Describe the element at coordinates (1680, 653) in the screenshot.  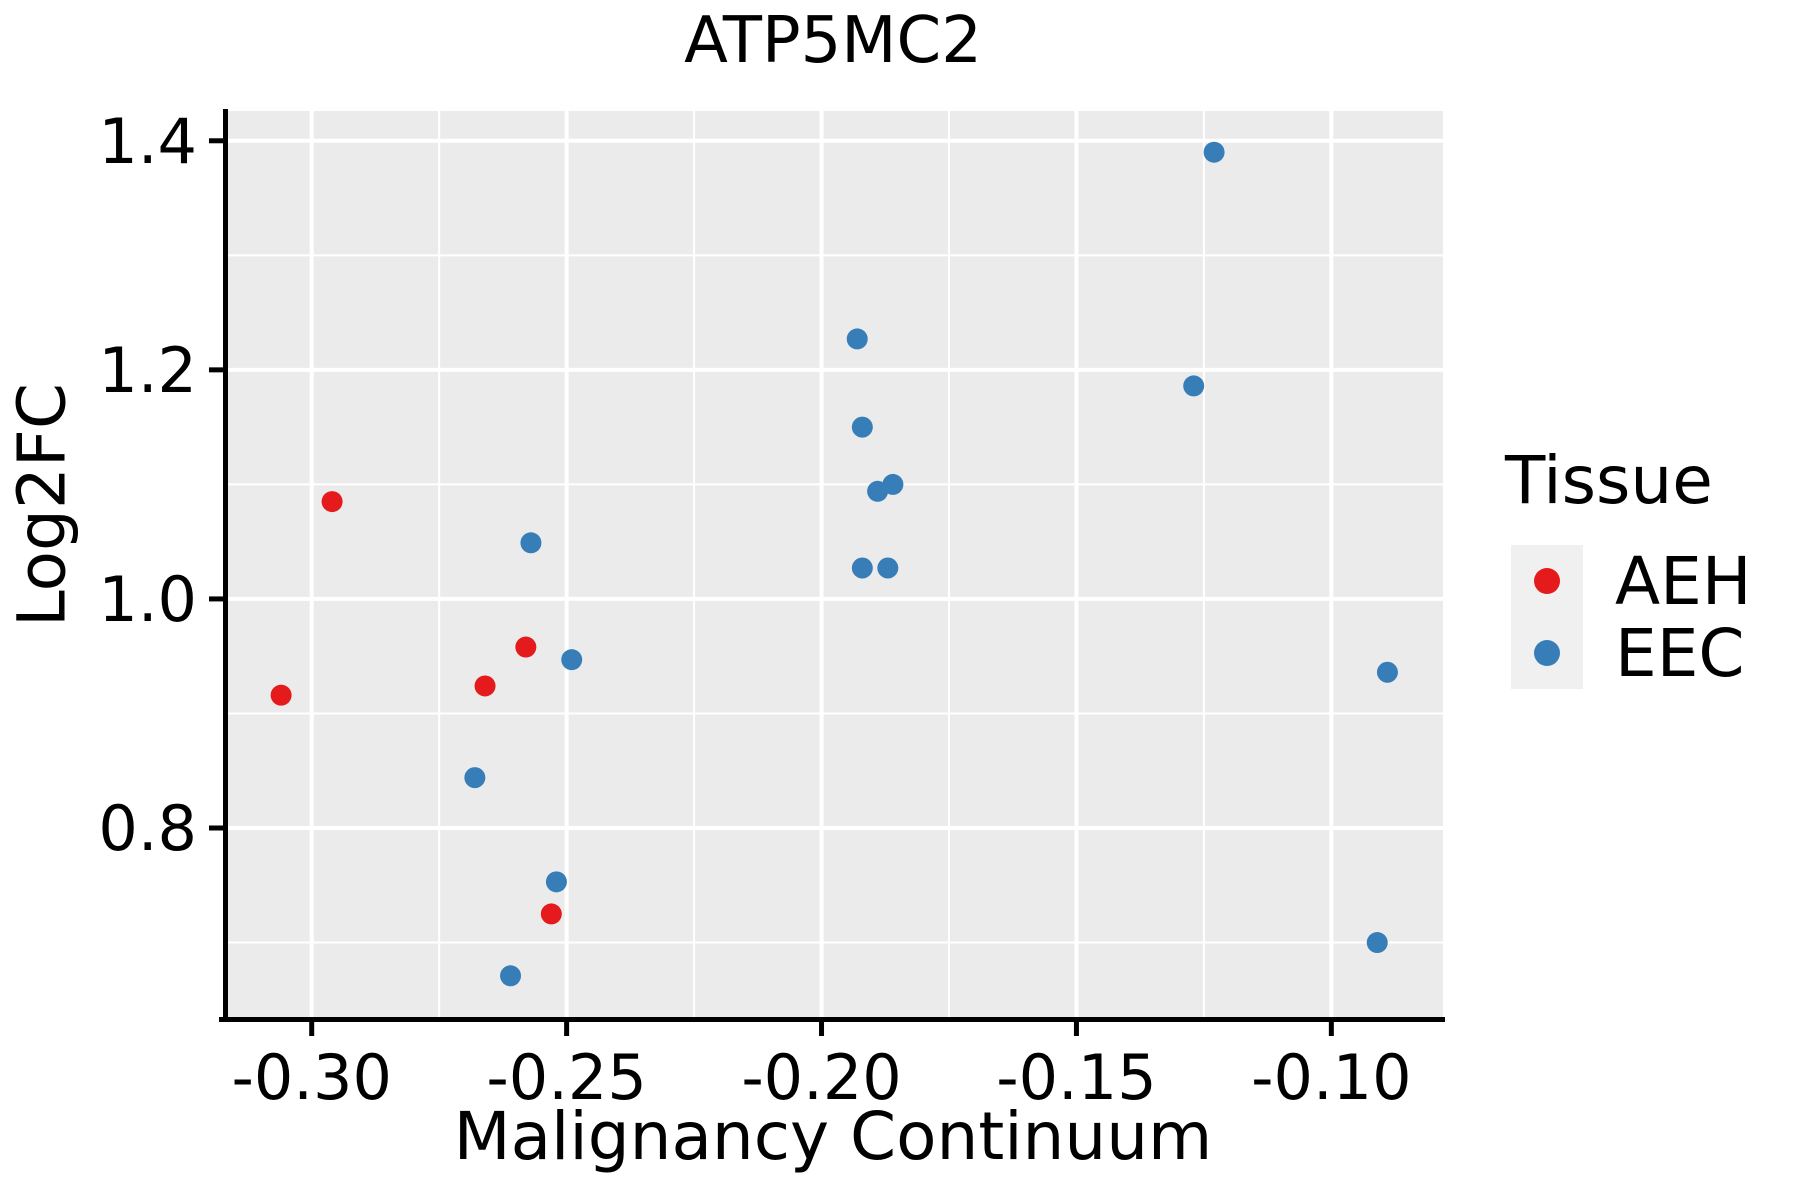
I see `legend-label-eec: EEC` at that location.